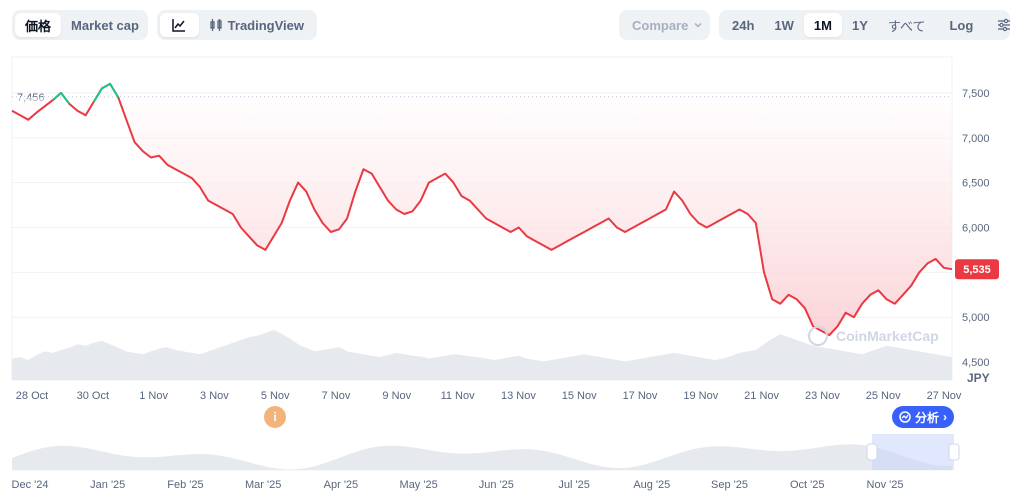 The height and width of the screenshot is (504, 1023). I want to click on chart-type-toggle: TradingView, so click(237, 25).